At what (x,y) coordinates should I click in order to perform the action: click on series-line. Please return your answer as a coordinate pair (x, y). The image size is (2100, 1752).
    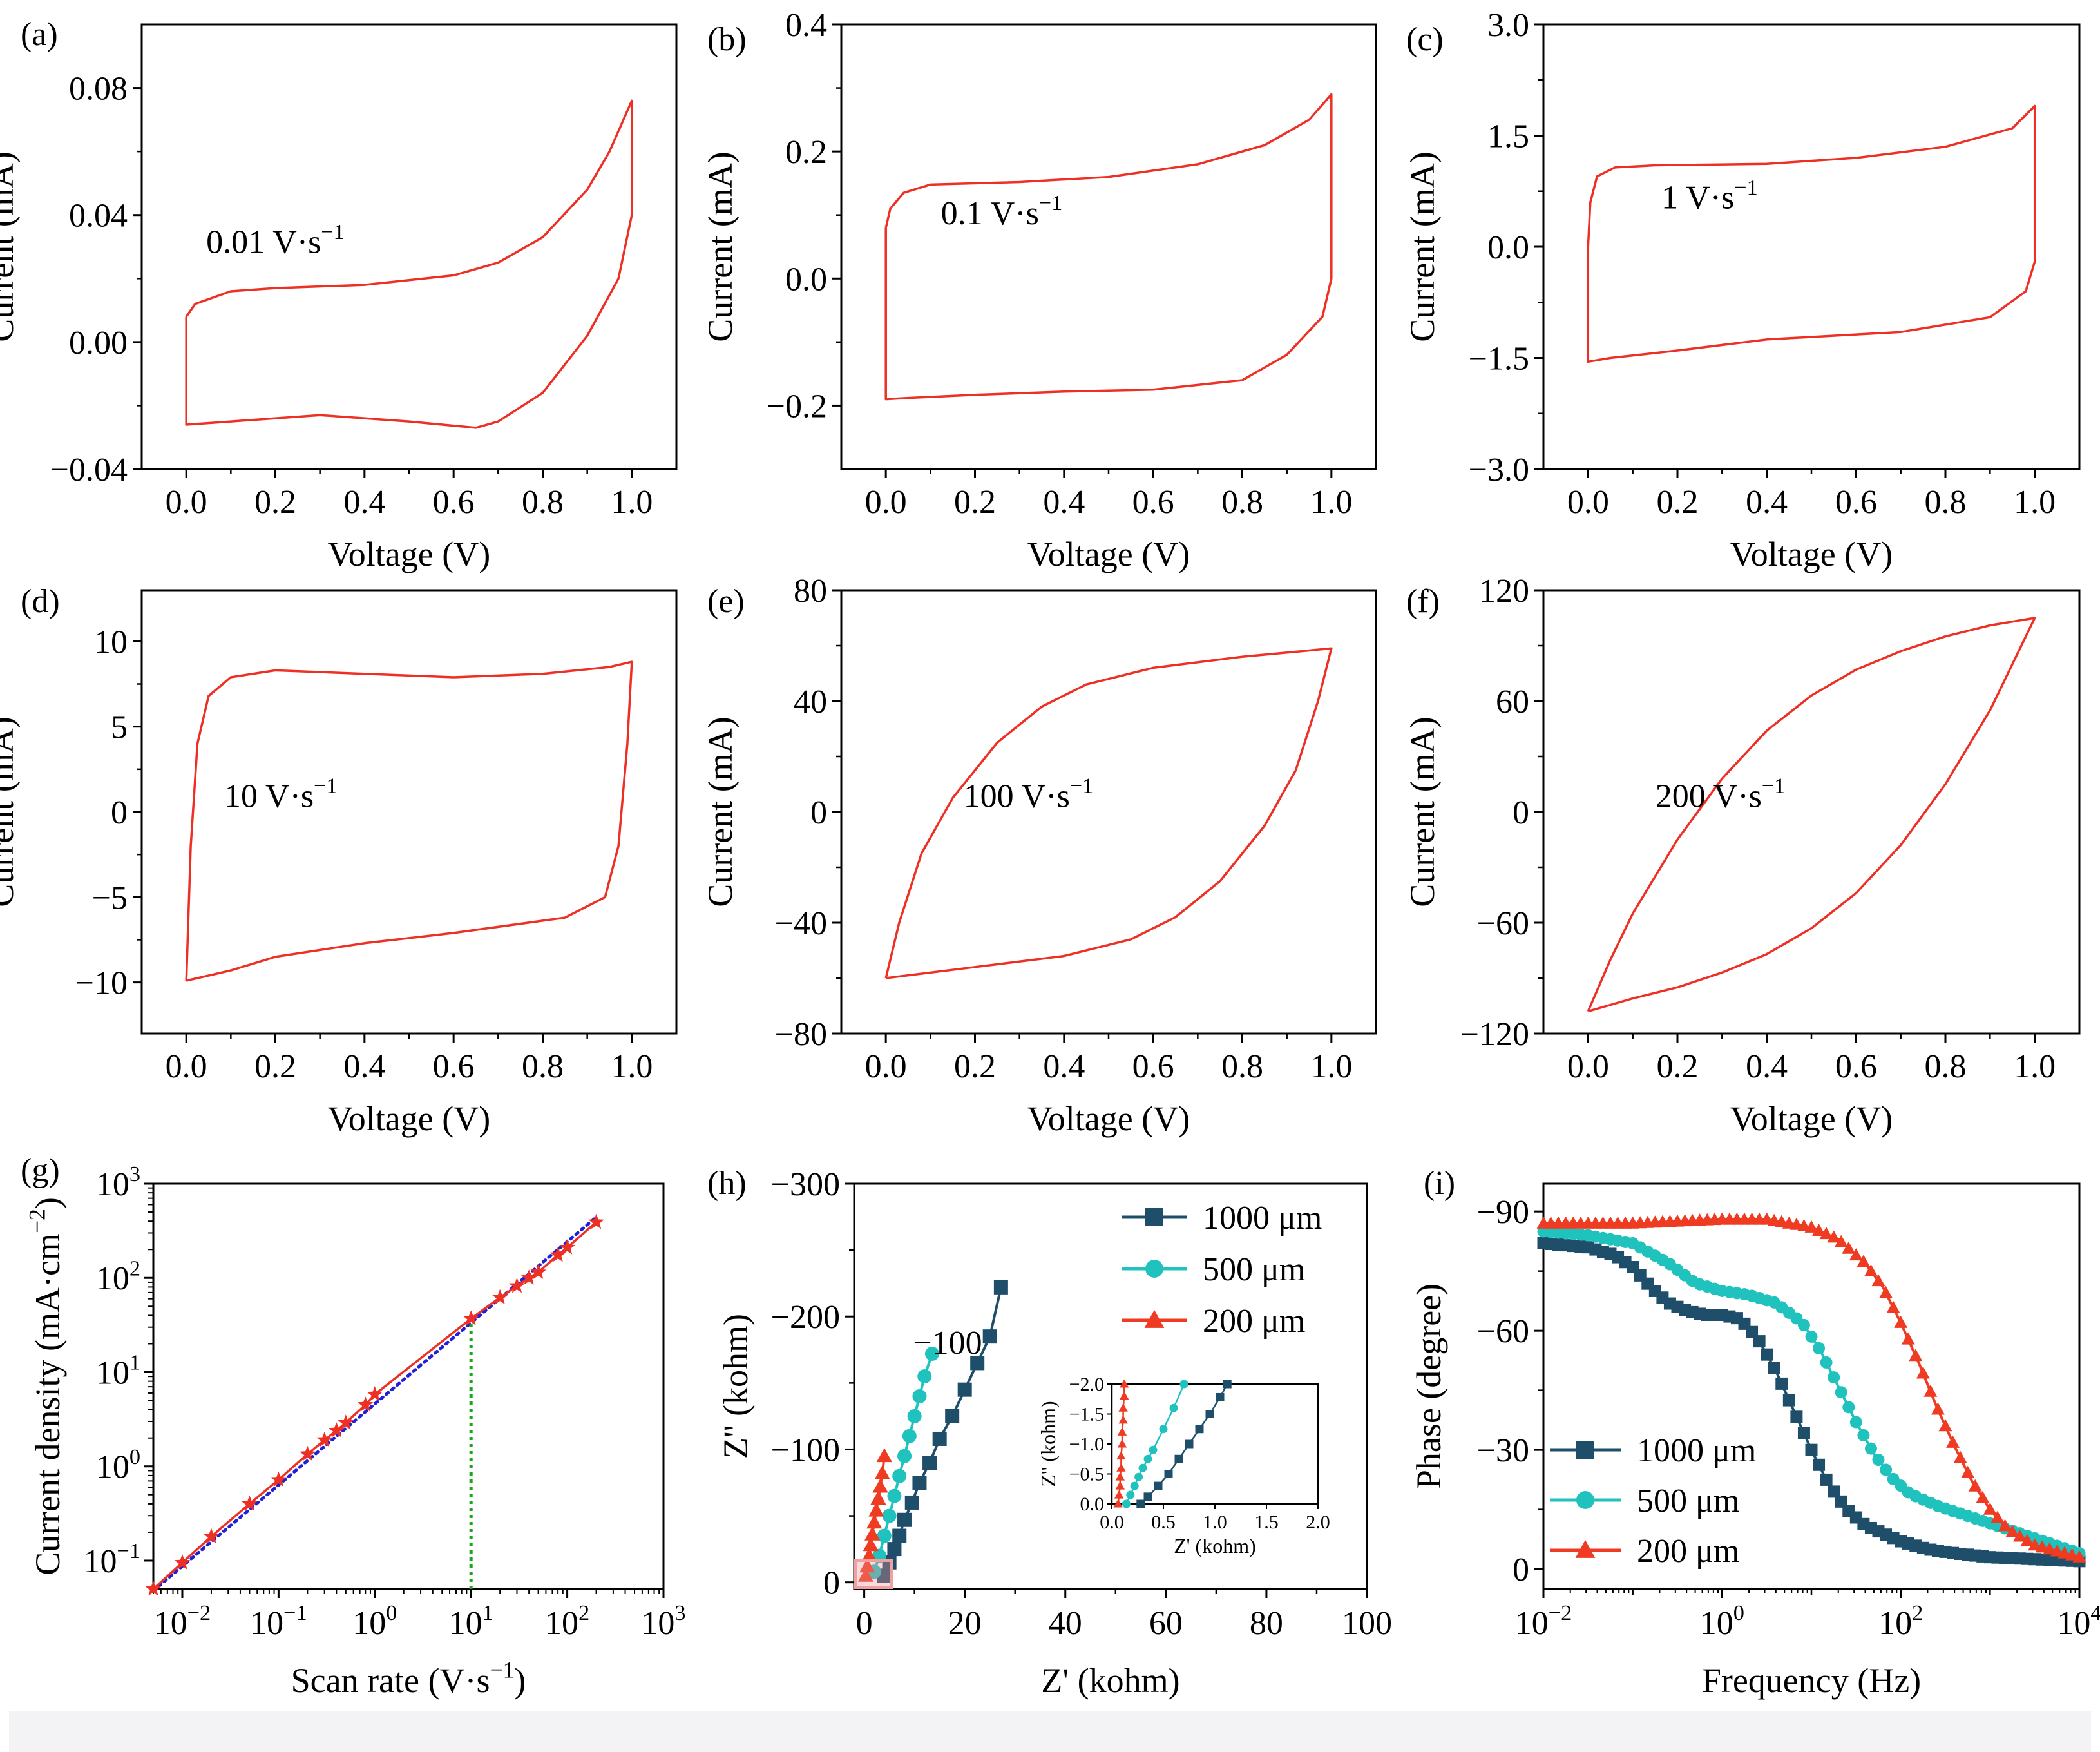
    Looking at the image, I should click on (1811, 1392).